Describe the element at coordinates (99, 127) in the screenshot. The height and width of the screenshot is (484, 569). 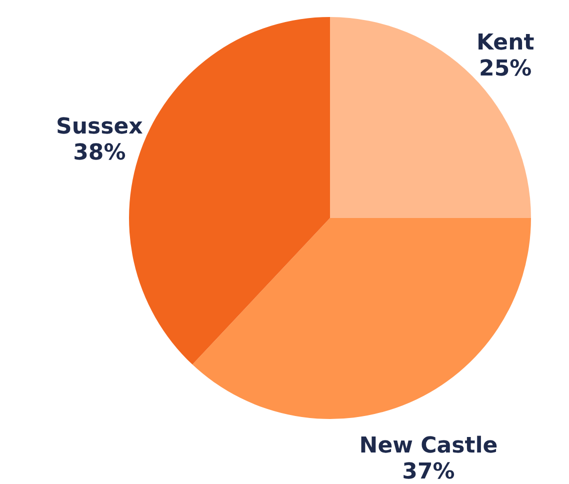
I see `slice-label: Sussex` at that location.